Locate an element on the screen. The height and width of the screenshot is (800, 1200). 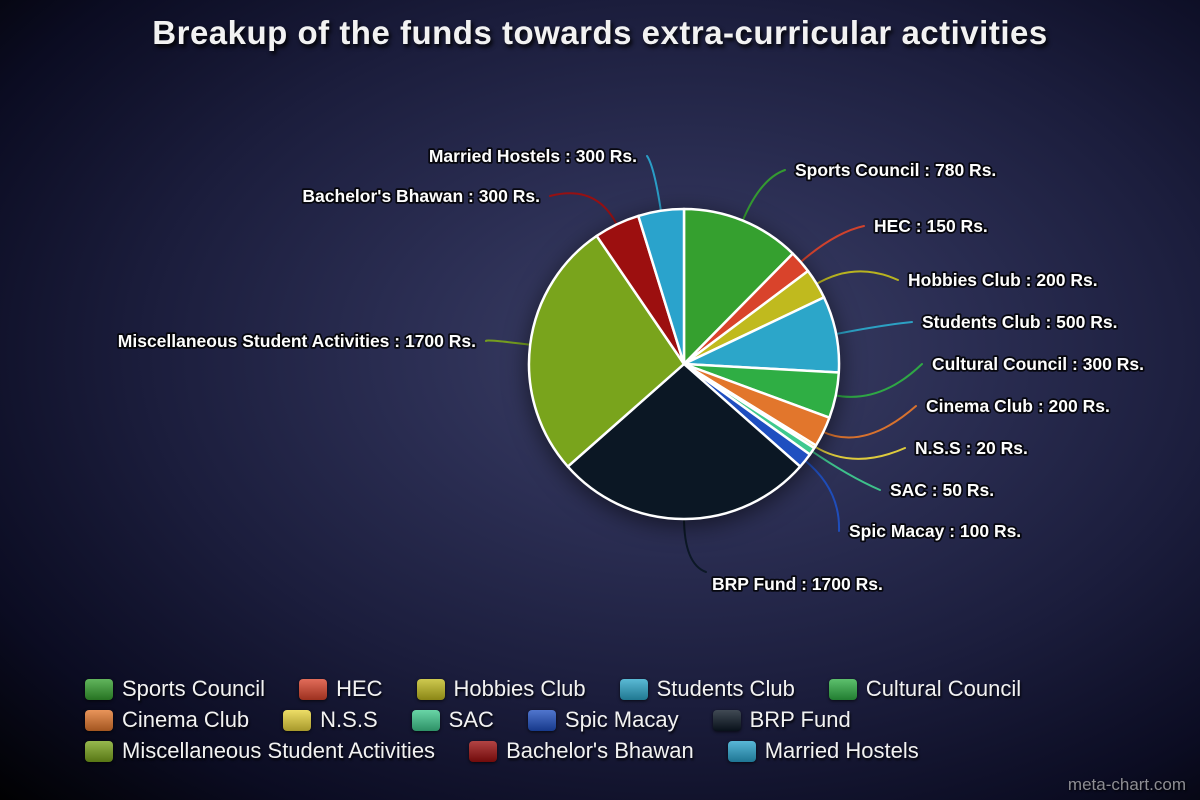
slice-label-students-club: Students Club : 500 Rs. is located at coordinates (1019, 322).